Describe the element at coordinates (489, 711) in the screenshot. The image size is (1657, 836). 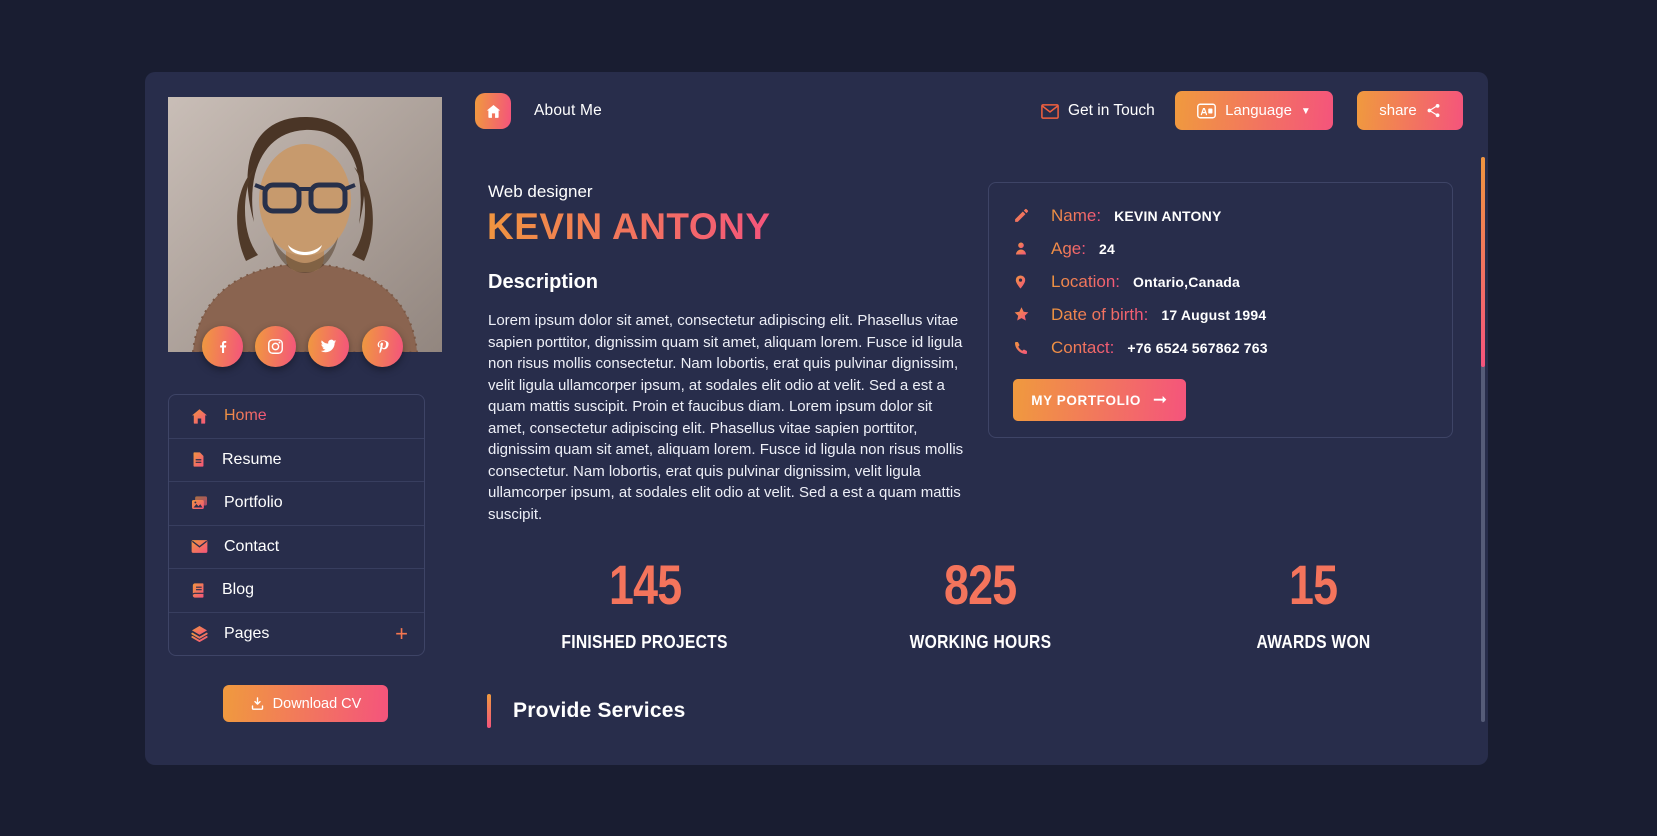
I see `accent-bar` at that location.